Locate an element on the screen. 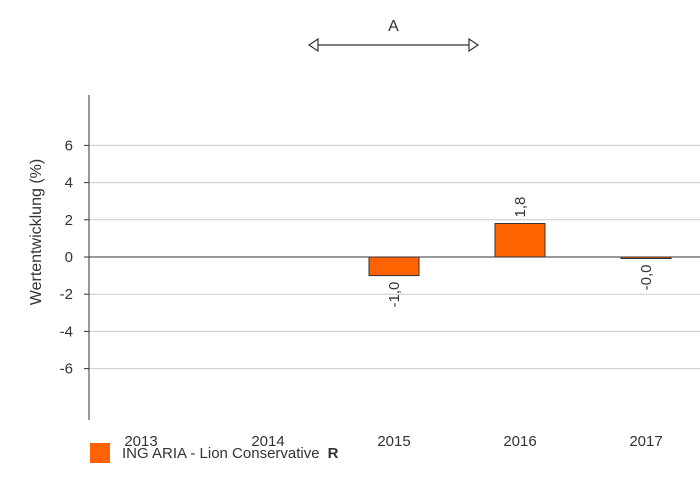 The height and width of the screenshot is (493, 700). y-tick-label: 0 is located at coordinates (69, 257).